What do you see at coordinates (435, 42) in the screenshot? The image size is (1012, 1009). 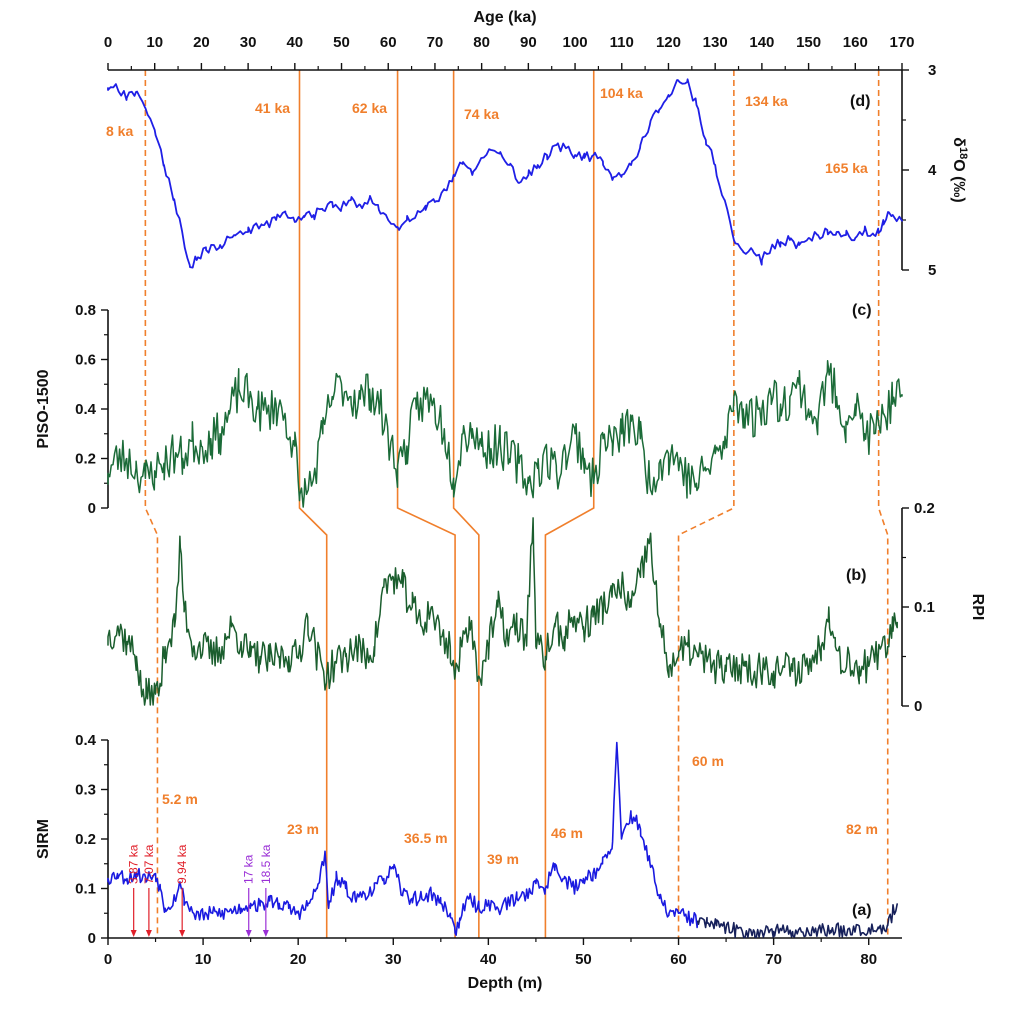 I see `age-tick-label: 70` at bounding box center [435, 42].